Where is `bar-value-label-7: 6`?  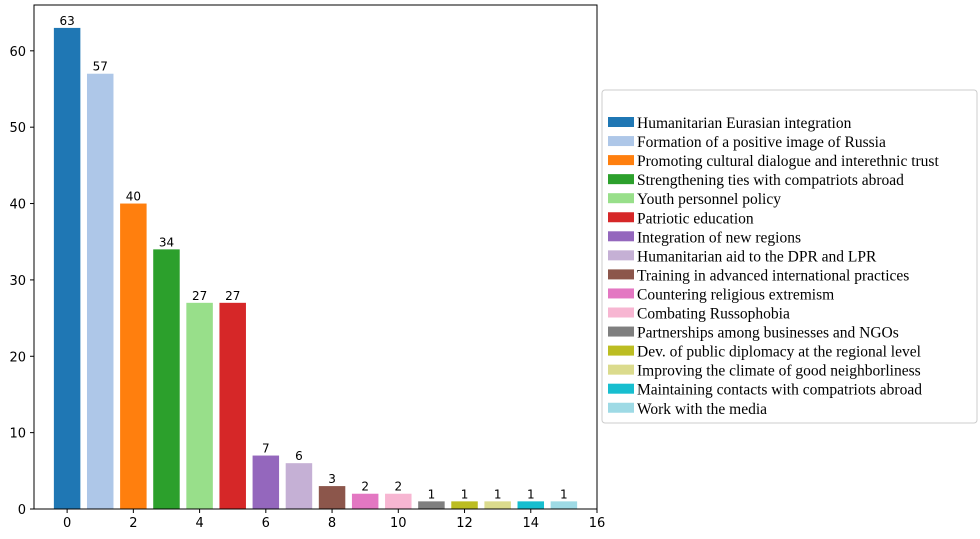 bar-value-label-7: 6 is located at coordinates (299, 456).